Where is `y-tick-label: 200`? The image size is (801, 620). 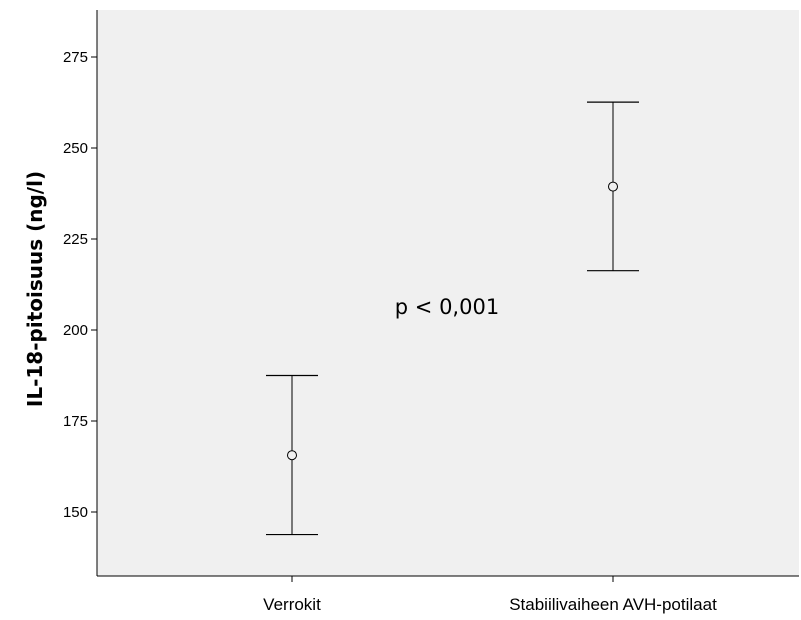 y-tick-label: 200 is located at coordinates (75, 330).